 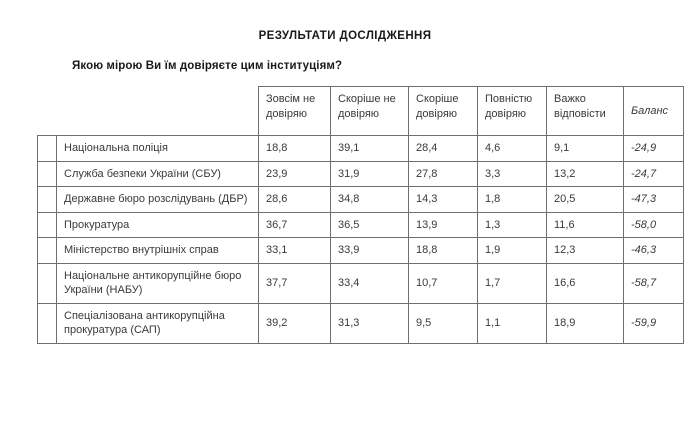 What do you see at coordinates (443, 174) in the screenshot?
I see `value-rather-trust: 27,8` at bounding box center [443, 174].